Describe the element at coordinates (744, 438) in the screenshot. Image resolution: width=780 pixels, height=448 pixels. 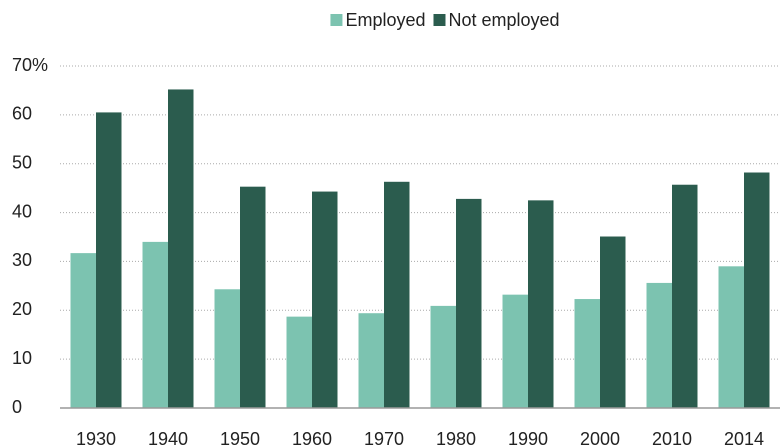
I see `x-tick-label: 2014` at that location.